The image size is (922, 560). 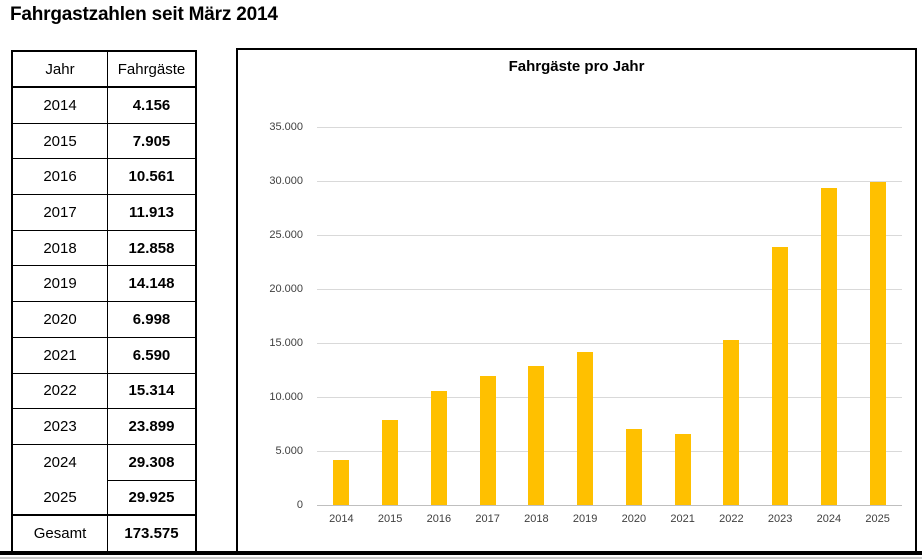 What do you see at coordinates (780, 519) in the screenshot?
I see `x-axis-label-2023: 2023` at bounding box center [780, 519].